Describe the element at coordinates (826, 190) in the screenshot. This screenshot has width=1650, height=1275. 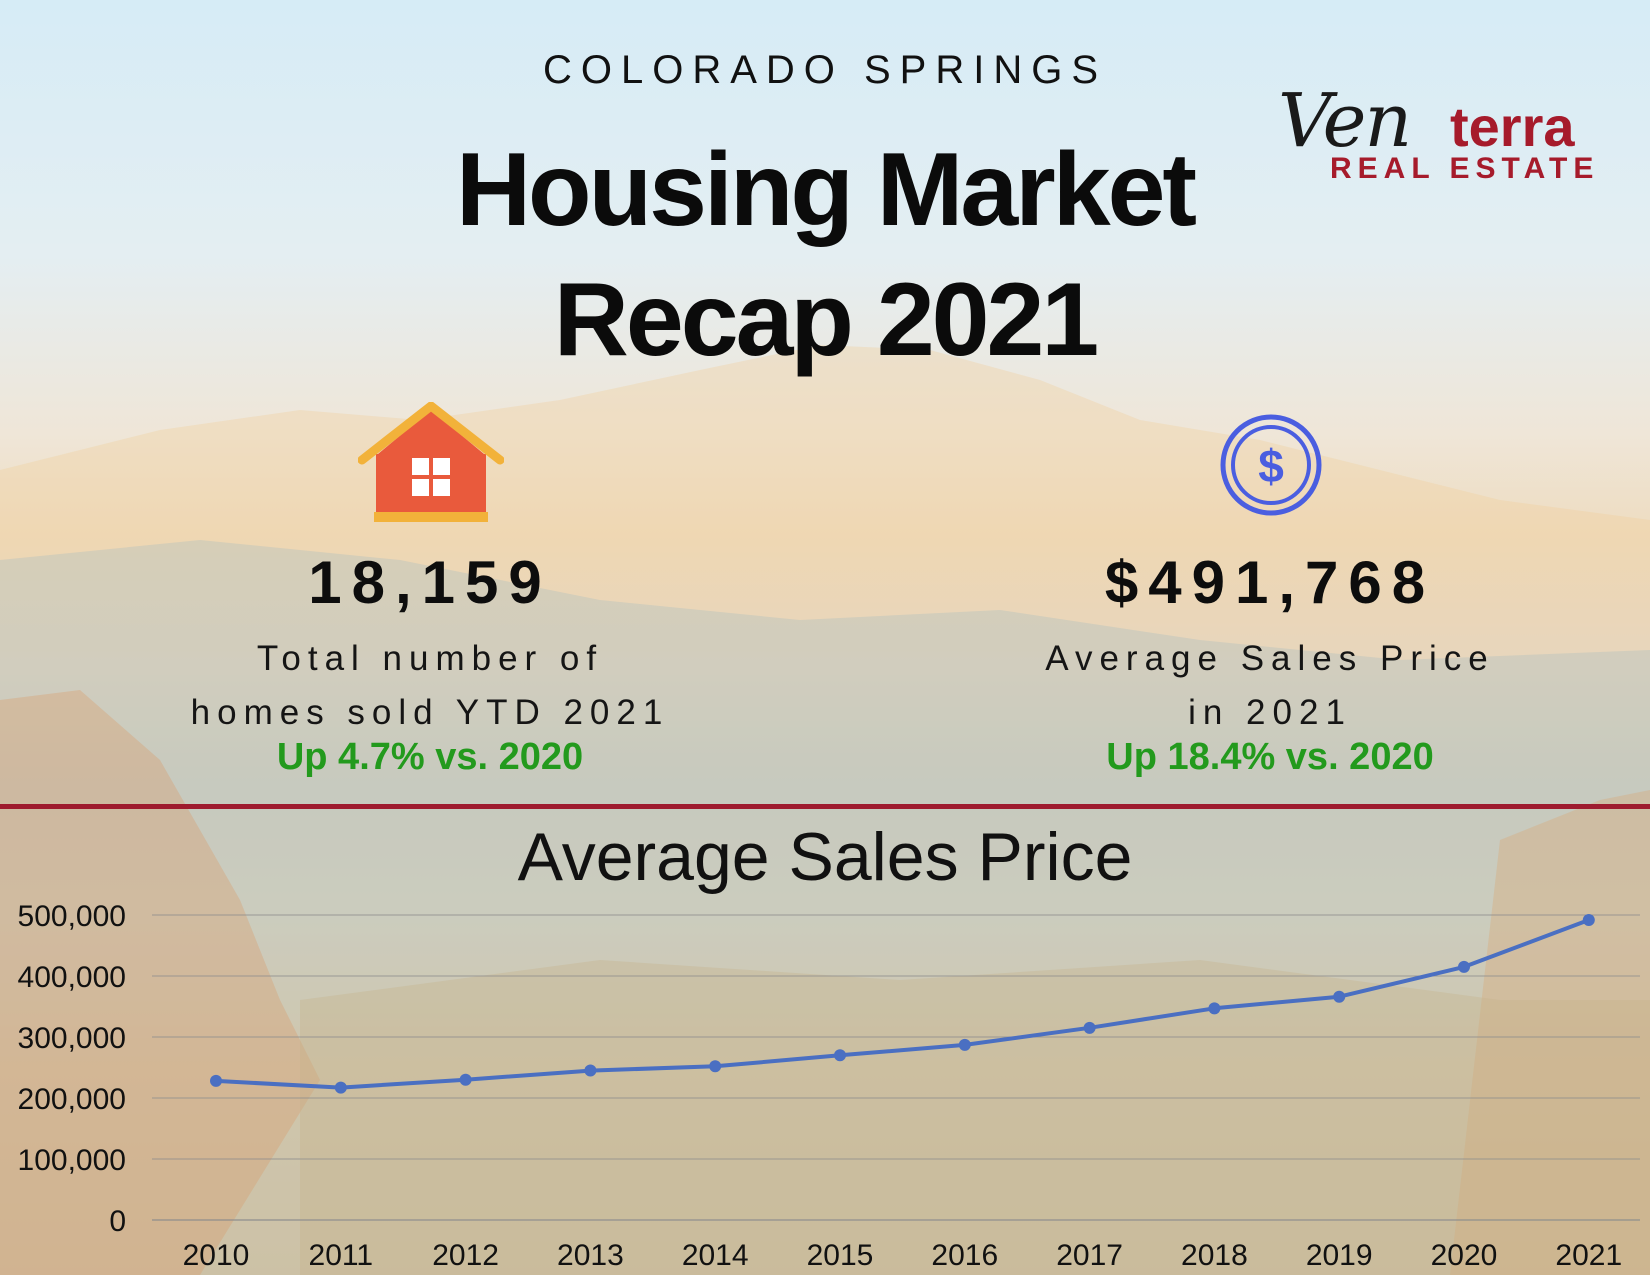
I see `page-title-line1: Housing Market` at that location.